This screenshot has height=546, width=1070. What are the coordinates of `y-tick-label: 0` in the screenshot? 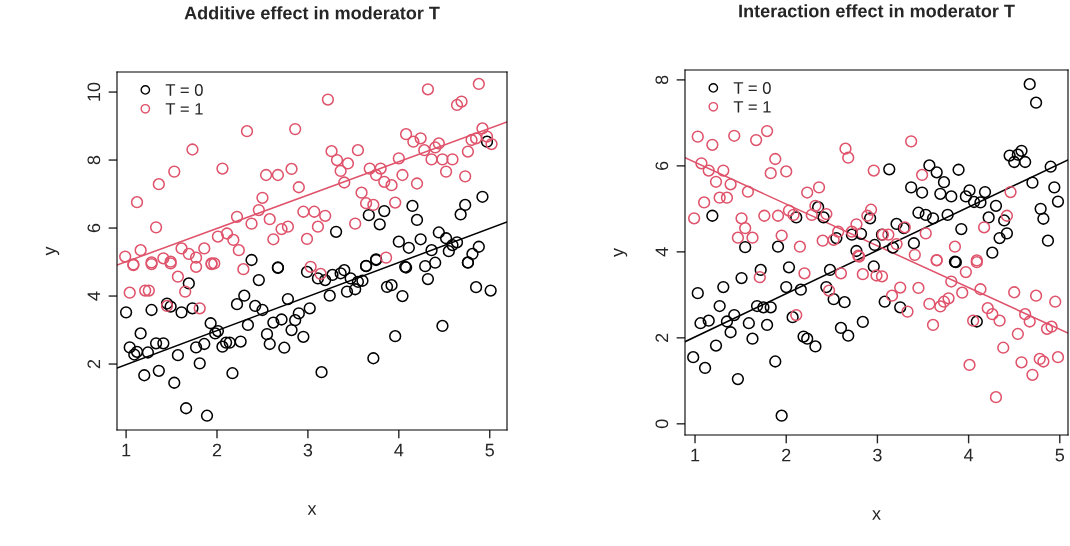 It's located at (662, 424).